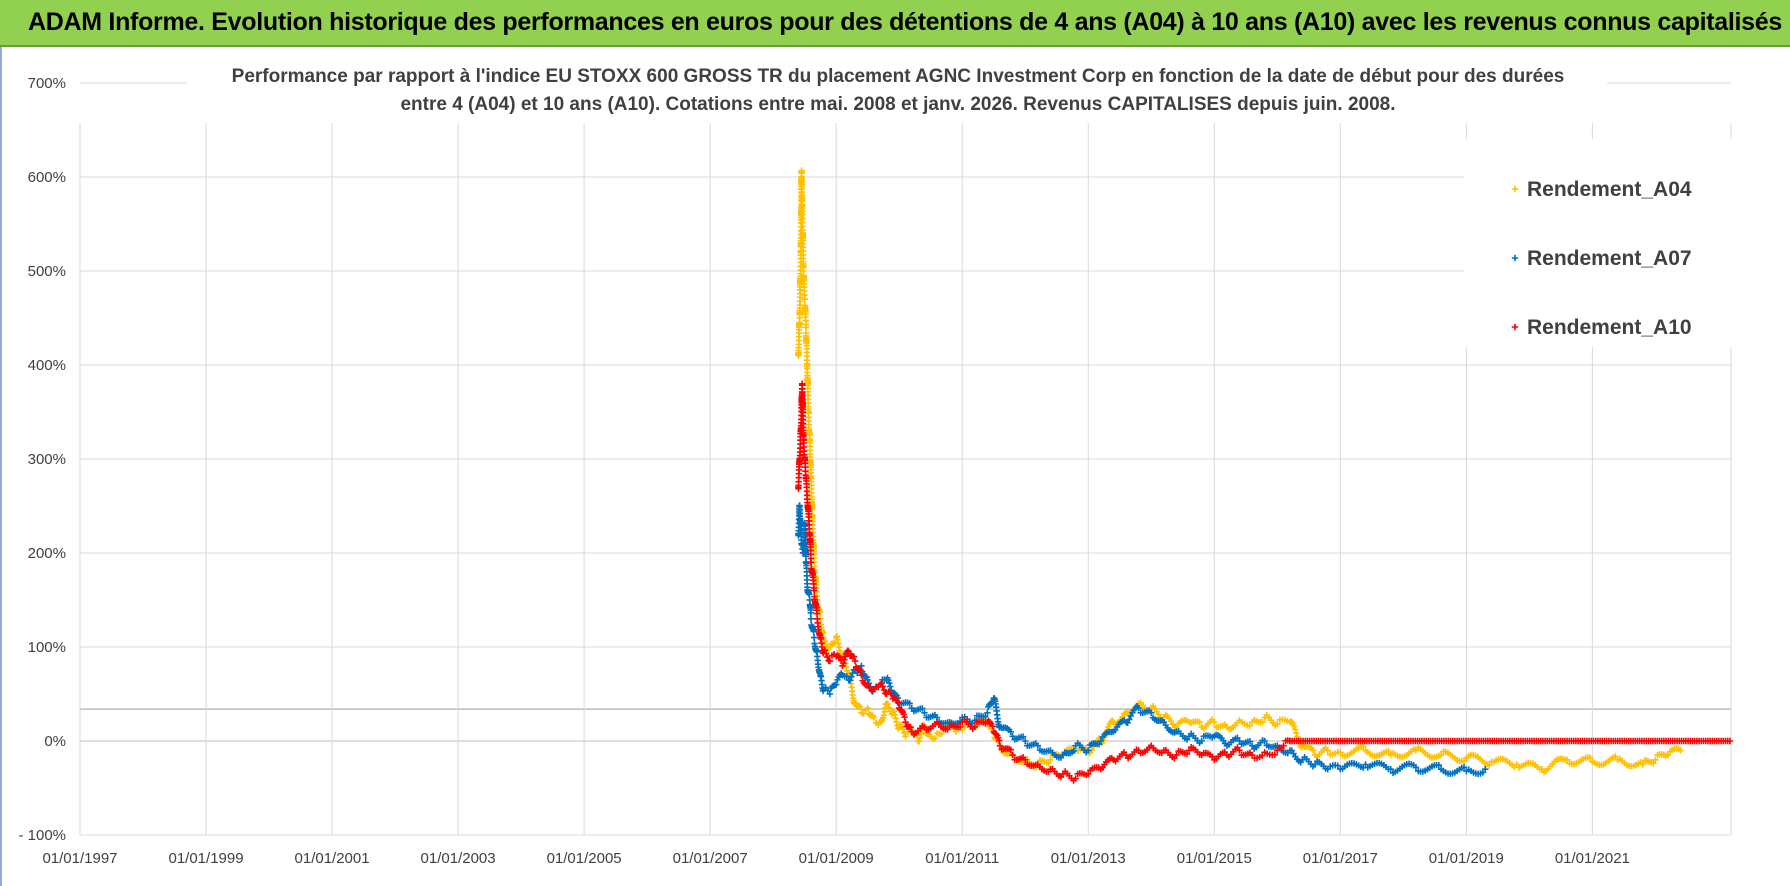 This screenshot has height=886, width=1790. Describe the element at coordinates (1466, 858) in the screenshot. I see `x-tick-label: 01/01/2019` at that location.